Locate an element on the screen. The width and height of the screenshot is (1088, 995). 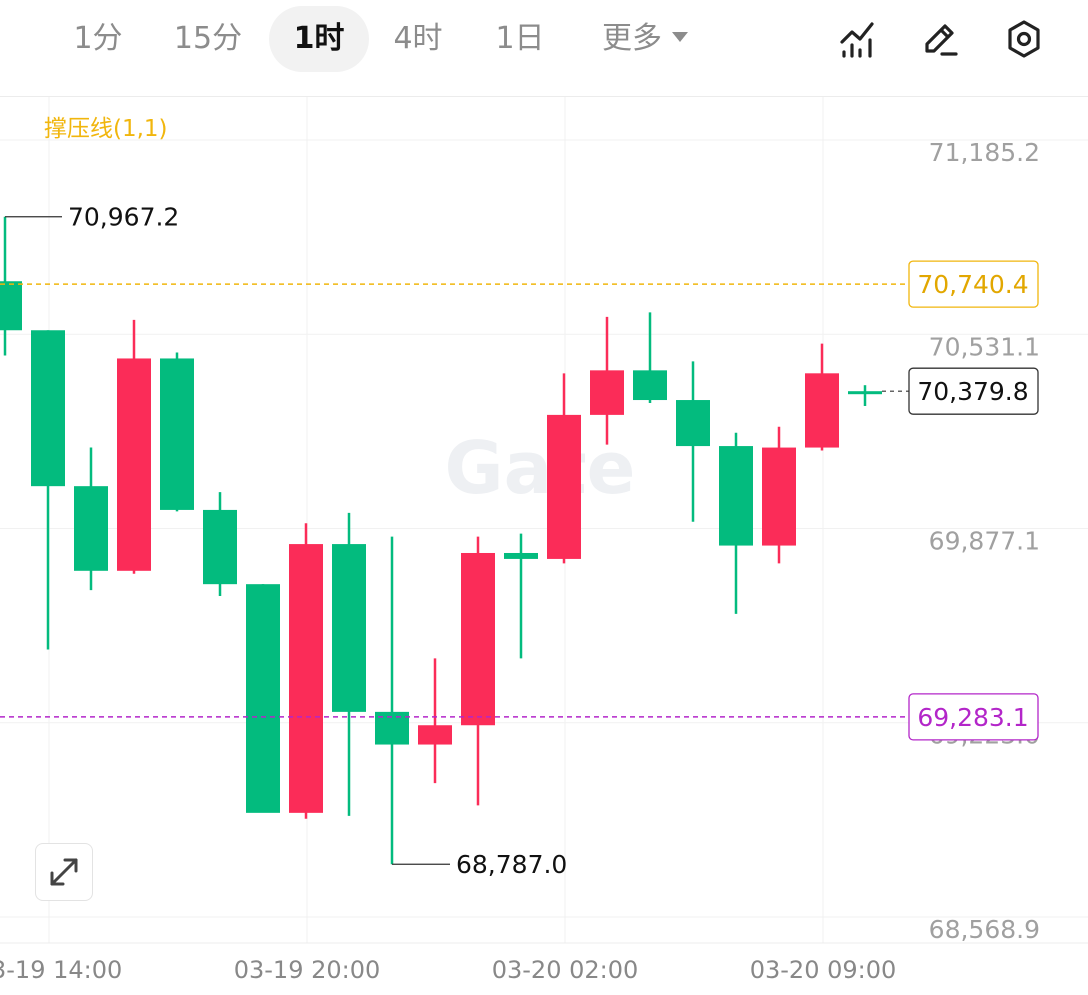
y-tick-label-1: 70,531.1 is located at coordinates (984, 346).